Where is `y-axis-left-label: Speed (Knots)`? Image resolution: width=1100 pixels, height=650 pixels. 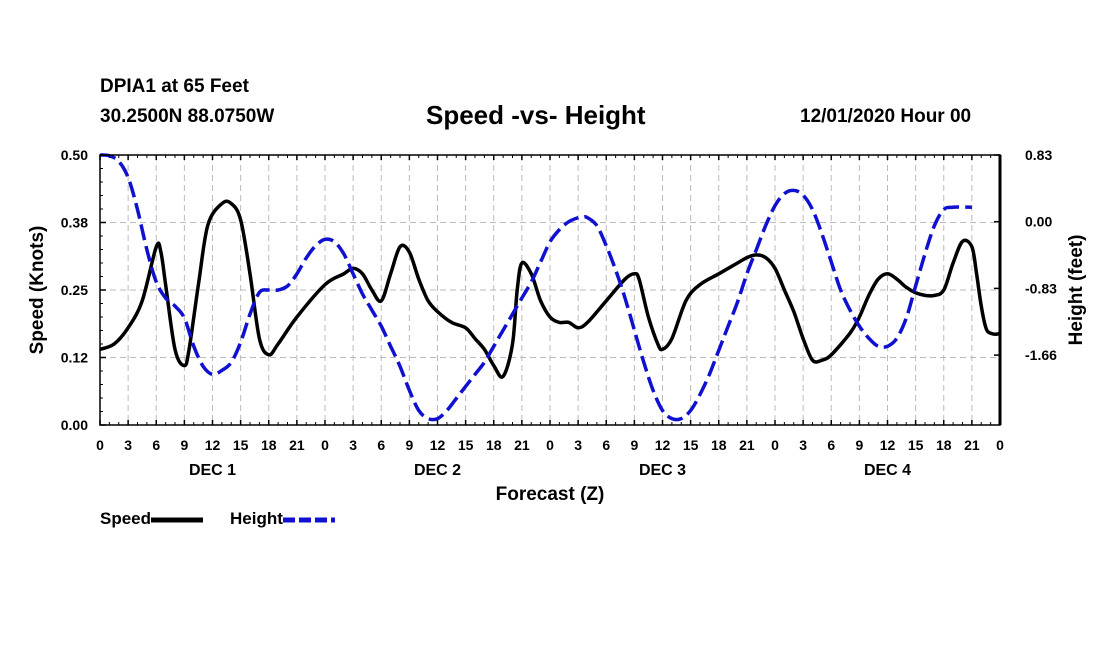
y-axis-left-label: Speed (Knots) is located at coordinates (37, 290).